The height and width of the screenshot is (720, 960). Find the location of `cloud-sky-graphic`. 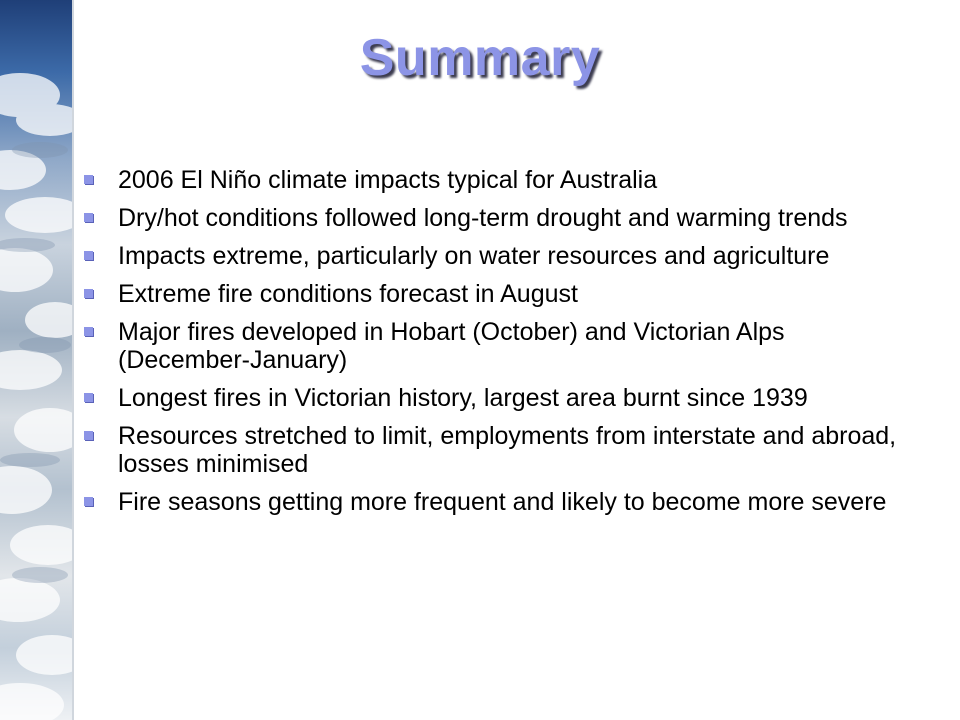

cloud-sky-graphic is located at coordinates (36, 396).